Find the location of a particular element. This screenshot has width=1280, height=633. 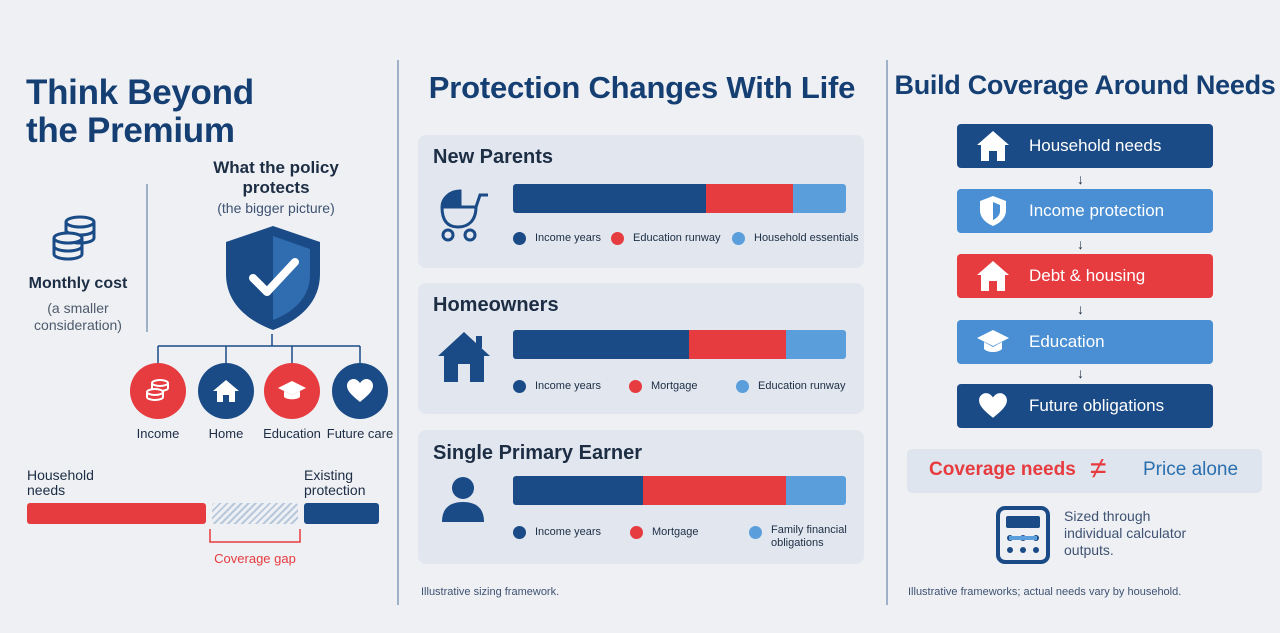

protect-label-future-care: Future care is located at coordinates (360, 433).